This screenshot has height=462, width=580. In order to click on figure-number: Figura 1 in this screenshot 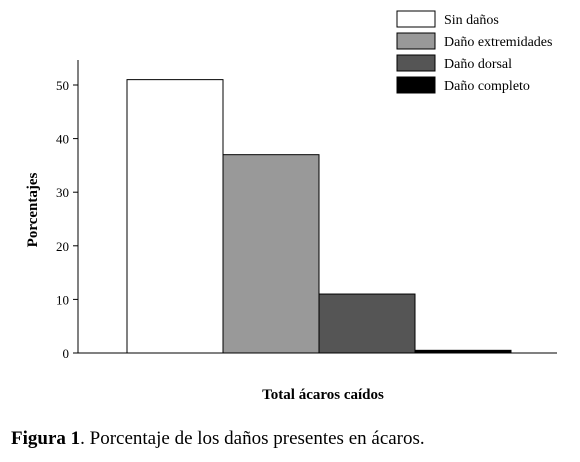, I will do `click(46, 438)`.